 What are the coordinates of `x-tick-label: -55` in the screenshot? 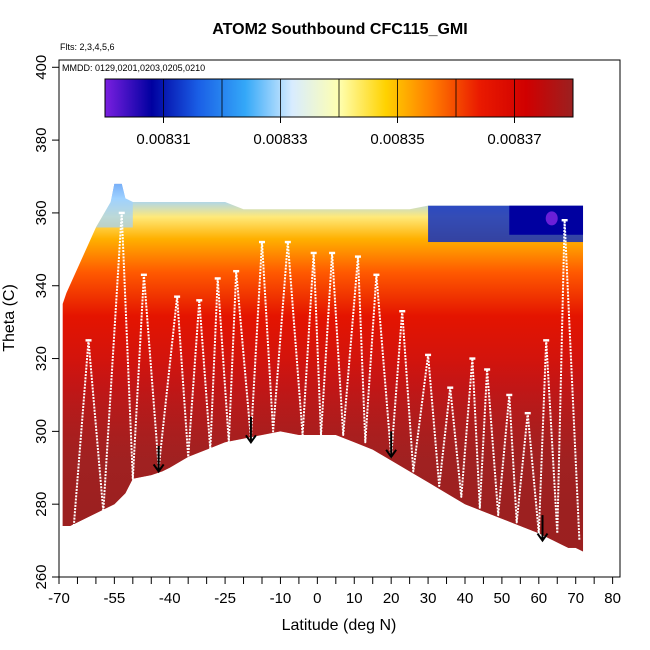 It's located at (115, 598).